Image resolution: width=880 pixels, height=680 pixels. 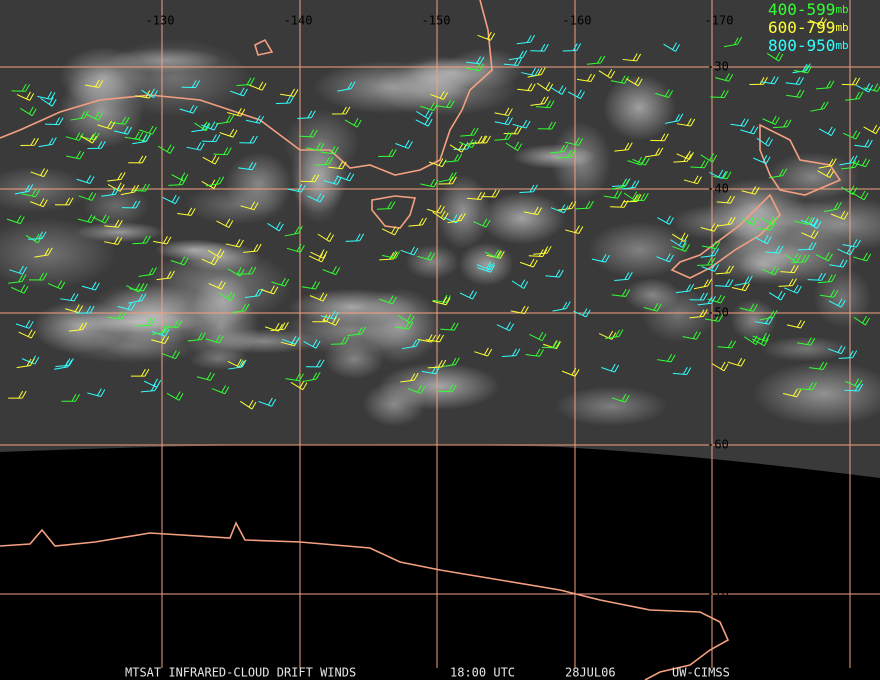 I want to click on legend-unit: mb, so click(x=841, y=45).